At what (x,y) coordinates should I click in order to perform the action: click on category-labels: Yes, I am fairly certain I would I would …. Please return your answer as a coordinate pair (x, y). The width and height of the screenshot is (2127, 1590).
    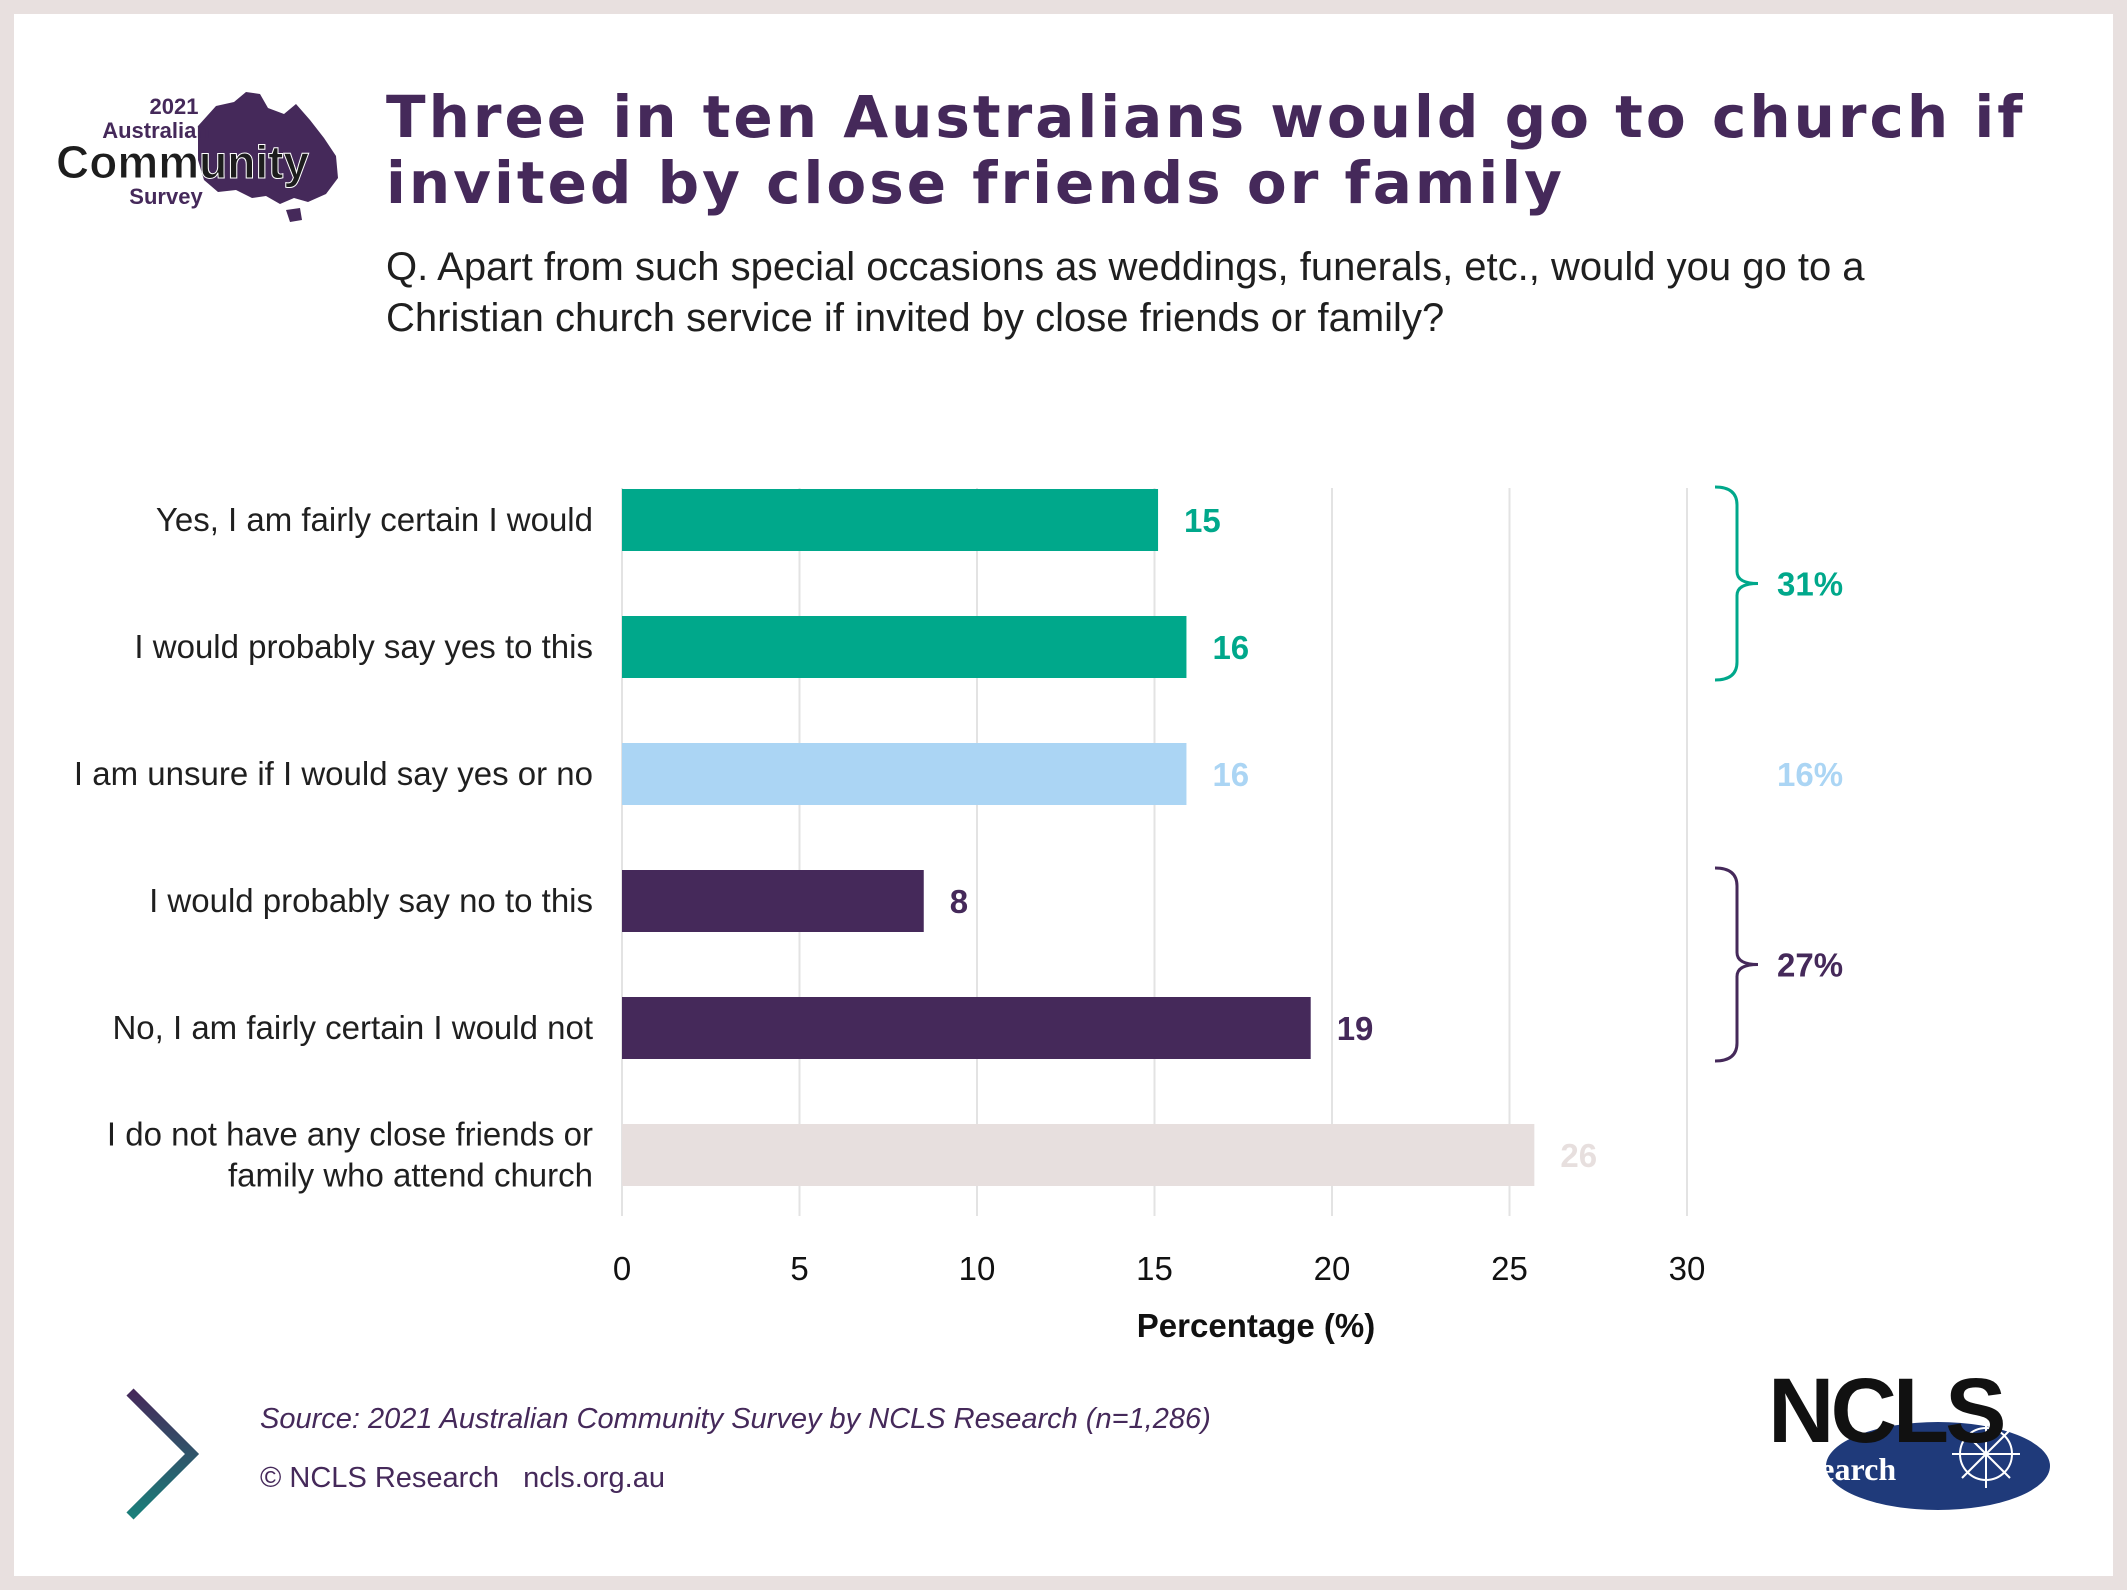
    Looking at the image, I should click on (333, 847).